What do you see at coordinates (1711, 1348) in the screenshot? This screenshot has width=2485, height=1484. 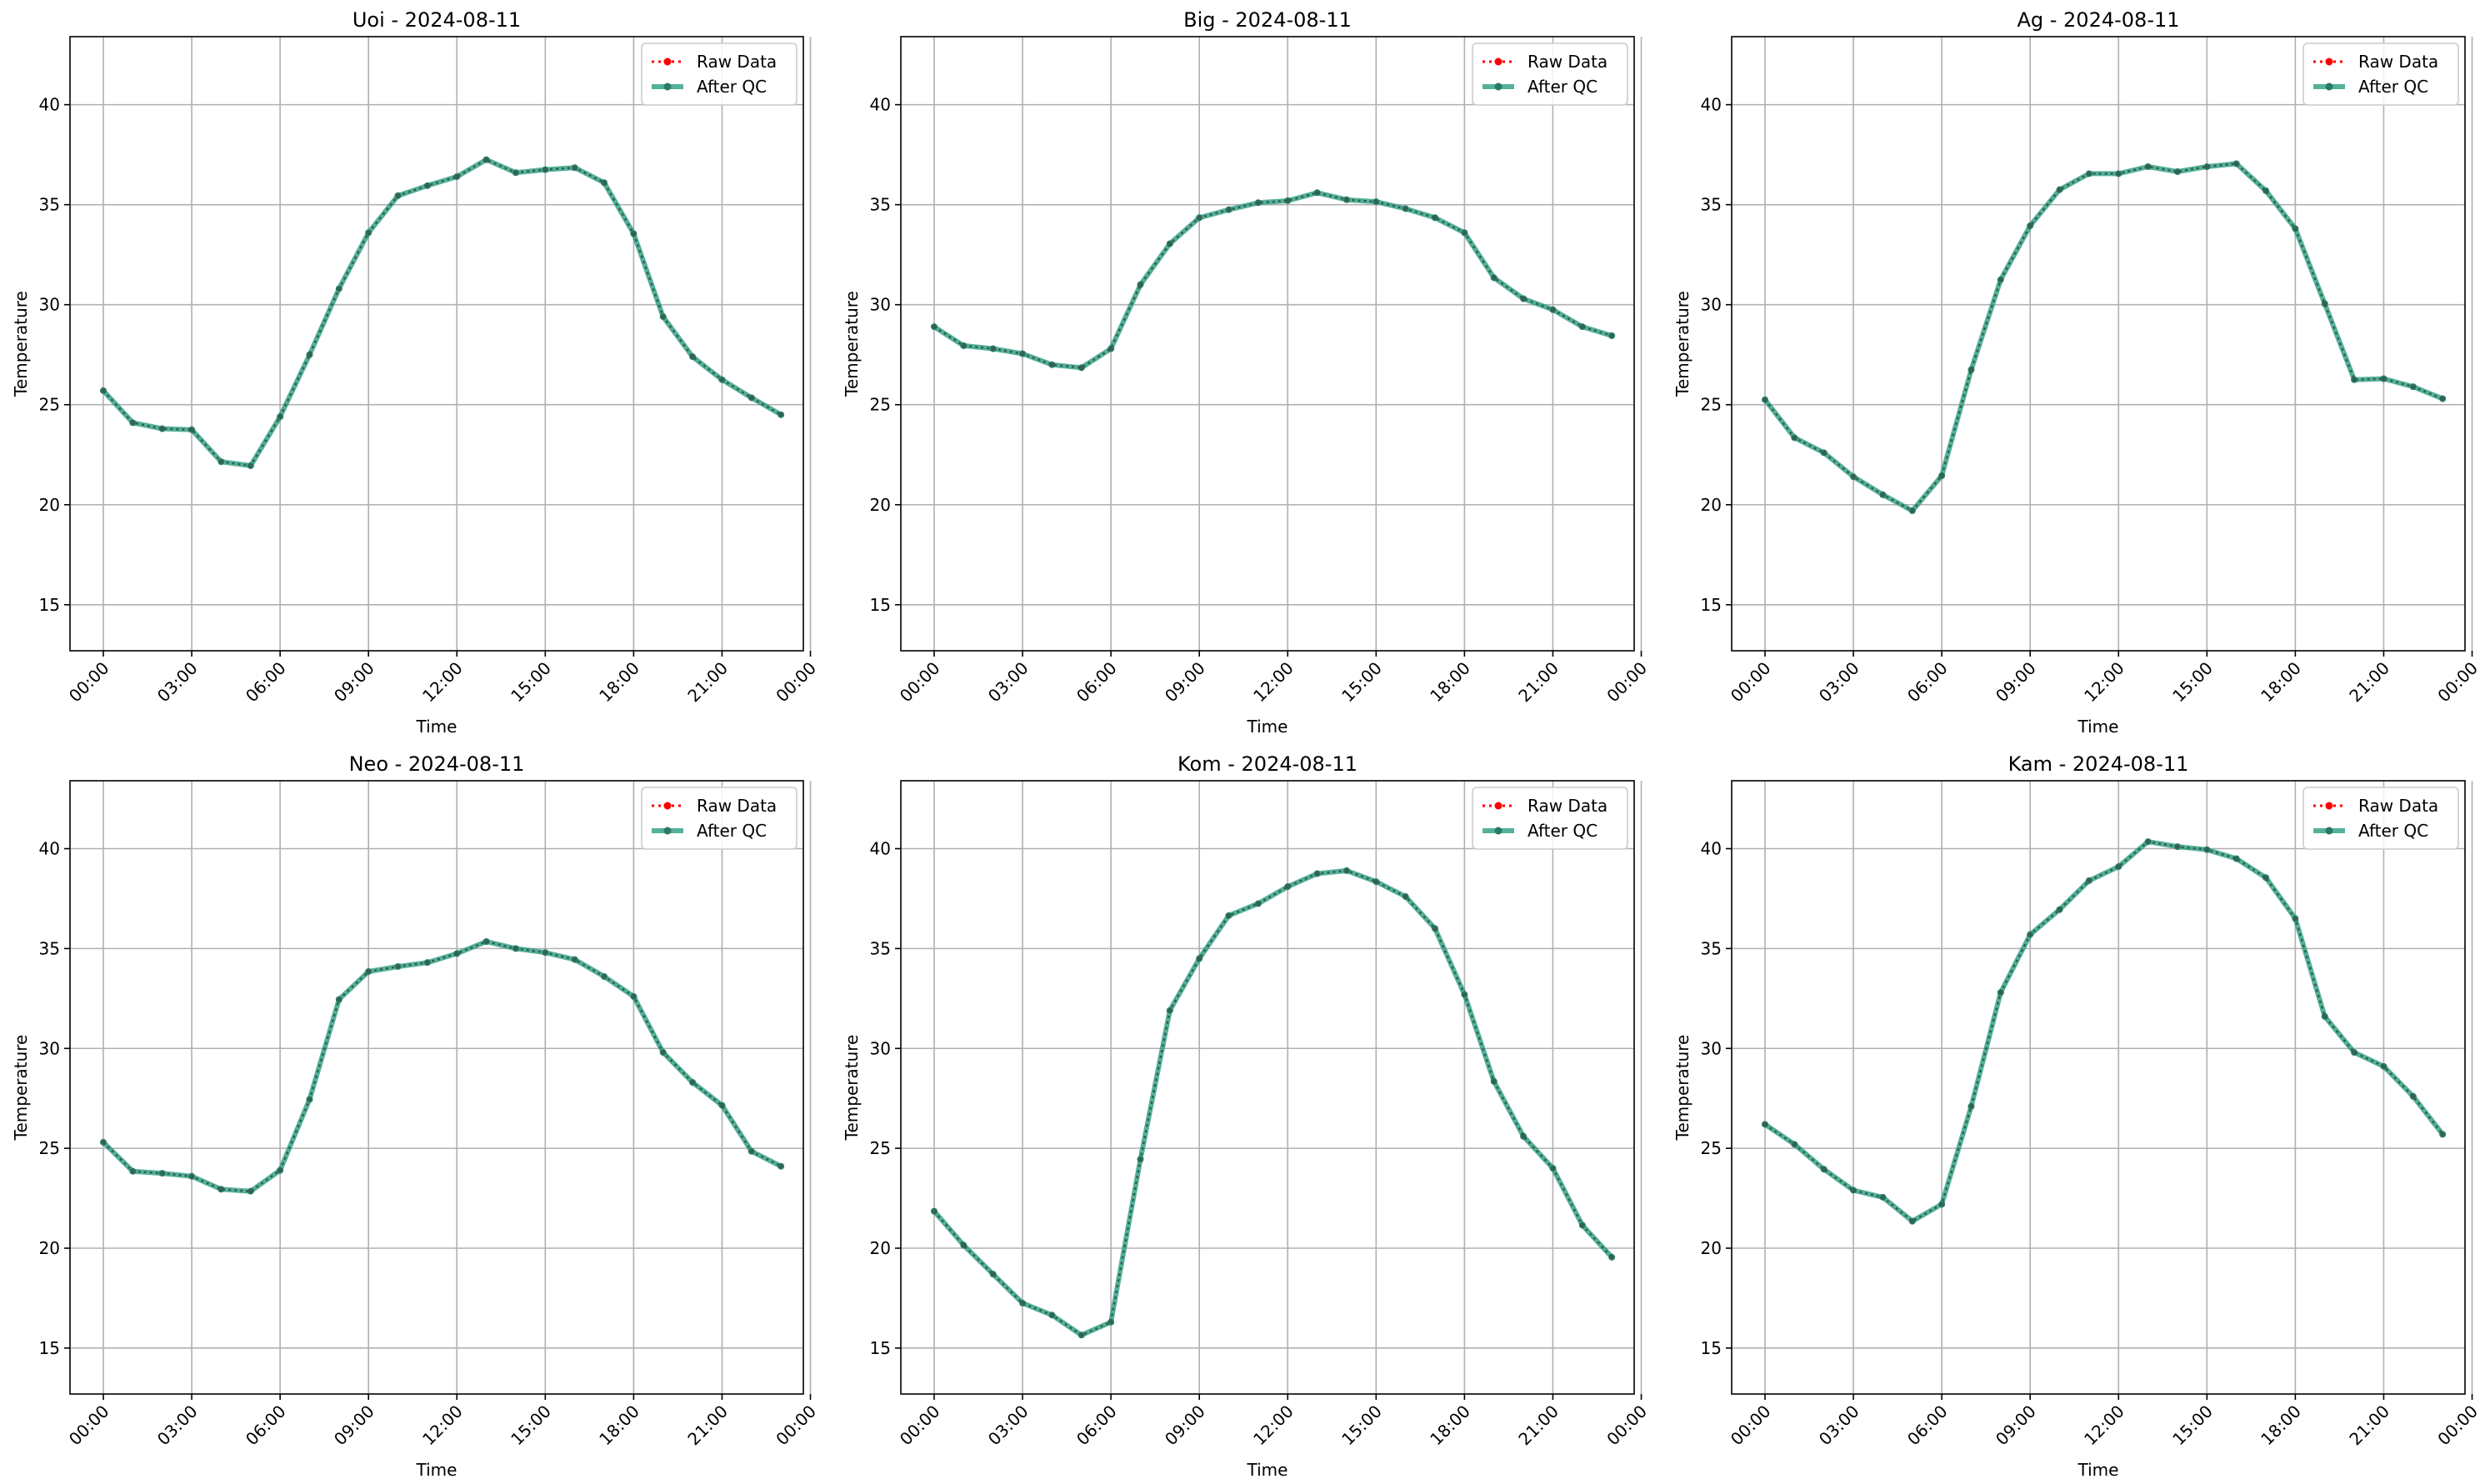 I see `y-tick-label: 15` at bounding box center [1711, 1348].